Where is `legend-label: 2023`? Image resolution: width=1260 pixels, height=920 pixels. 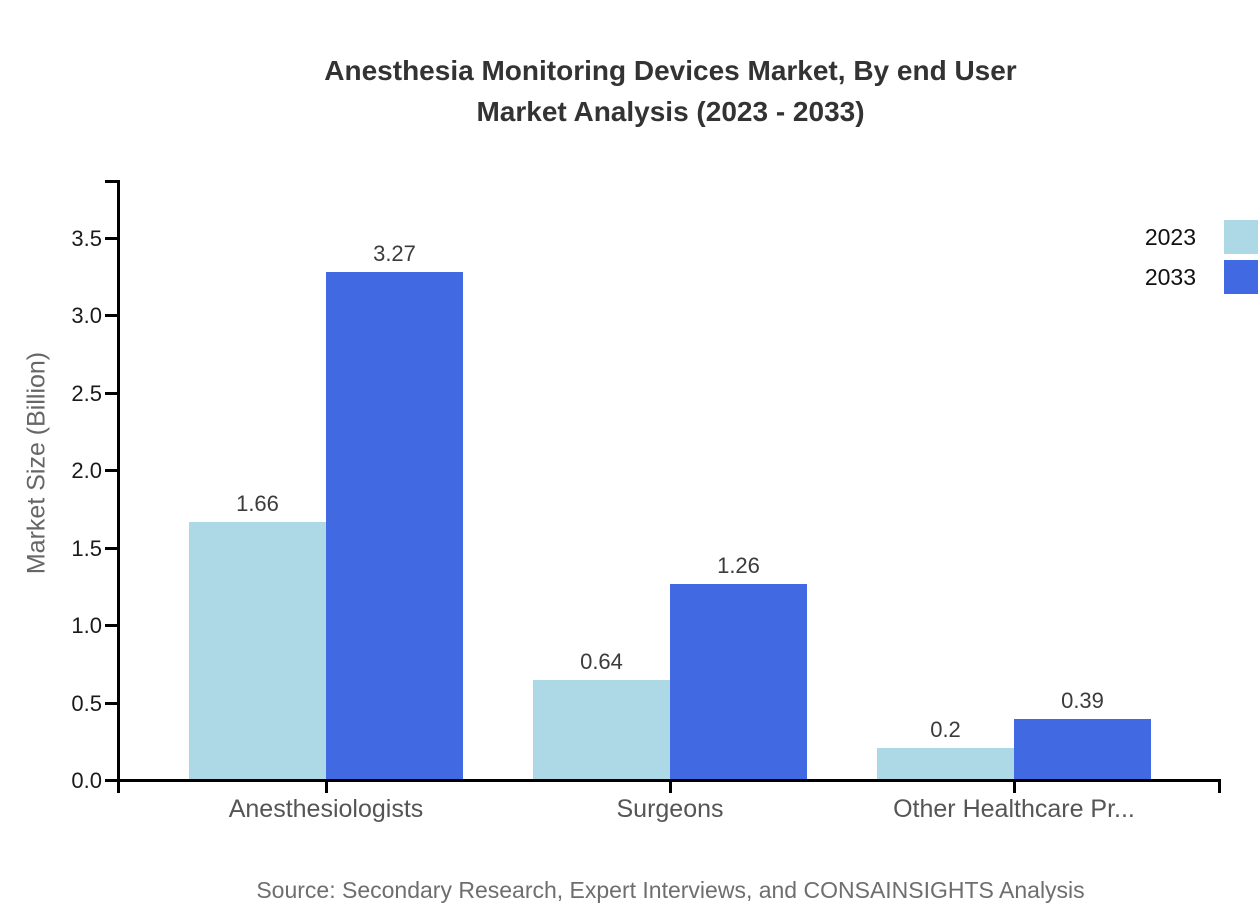
legend-label: 2023 is located at coordinates (1170, 237).